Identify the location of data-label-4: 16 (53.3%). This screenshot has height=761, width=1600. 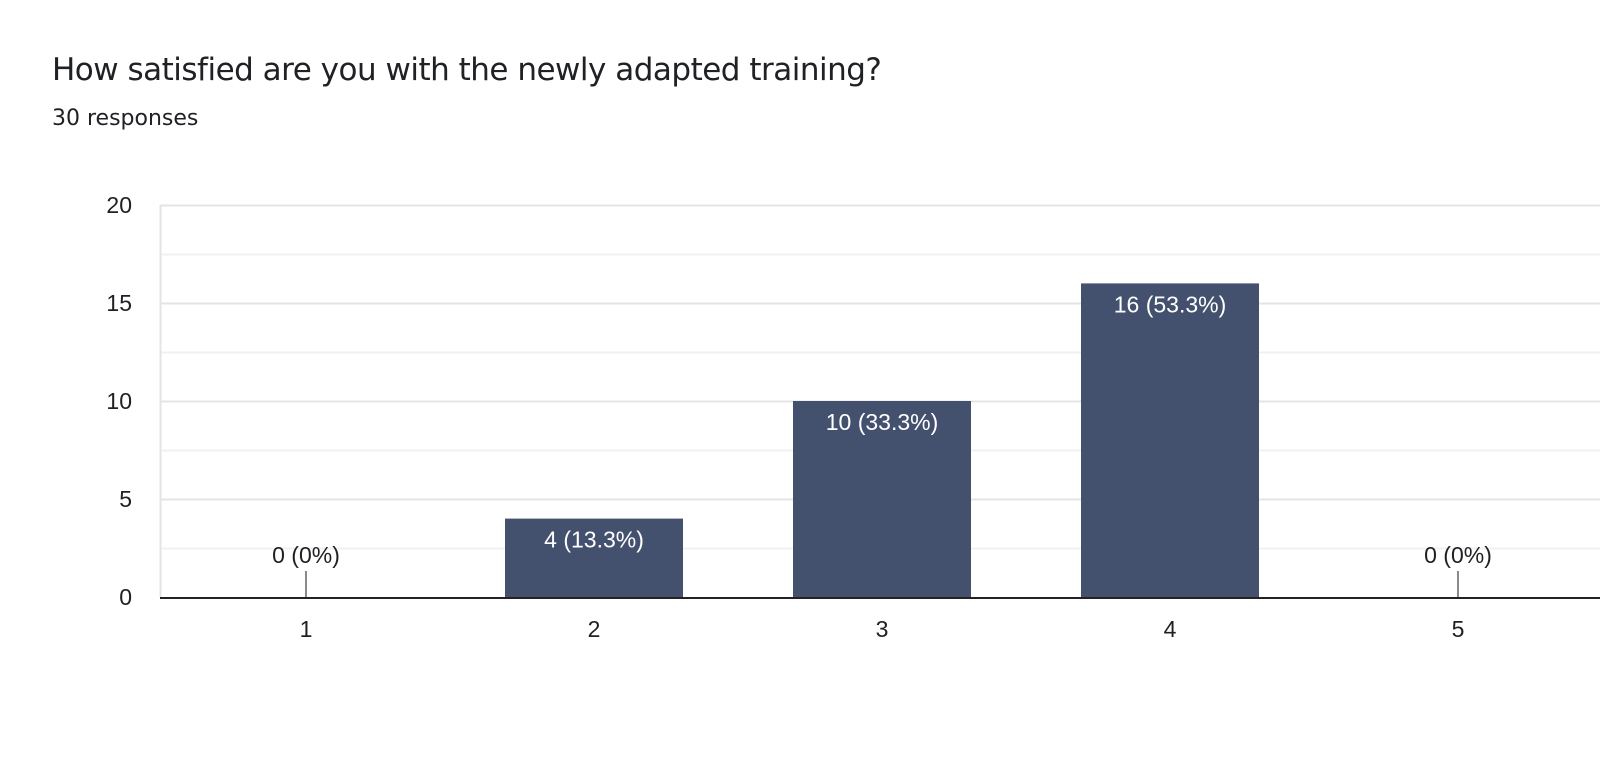
(1170, 304).